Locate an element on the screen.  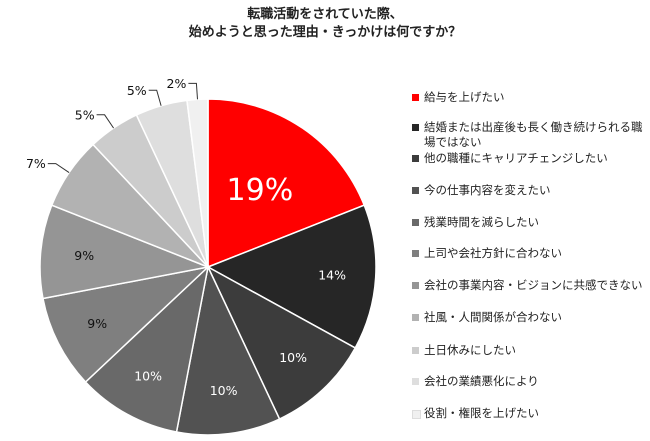
pie-data-label-9: 5% is located at coordinates (85, 114).